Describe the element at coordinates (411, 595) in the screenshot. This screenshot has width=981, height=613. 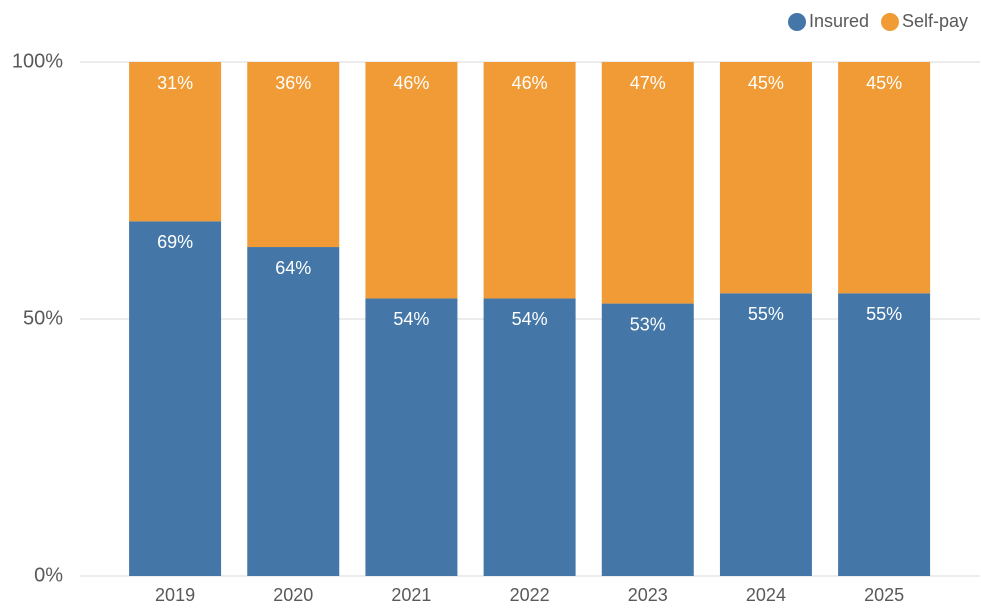
I see `x-tick-label: 2021` at that location.